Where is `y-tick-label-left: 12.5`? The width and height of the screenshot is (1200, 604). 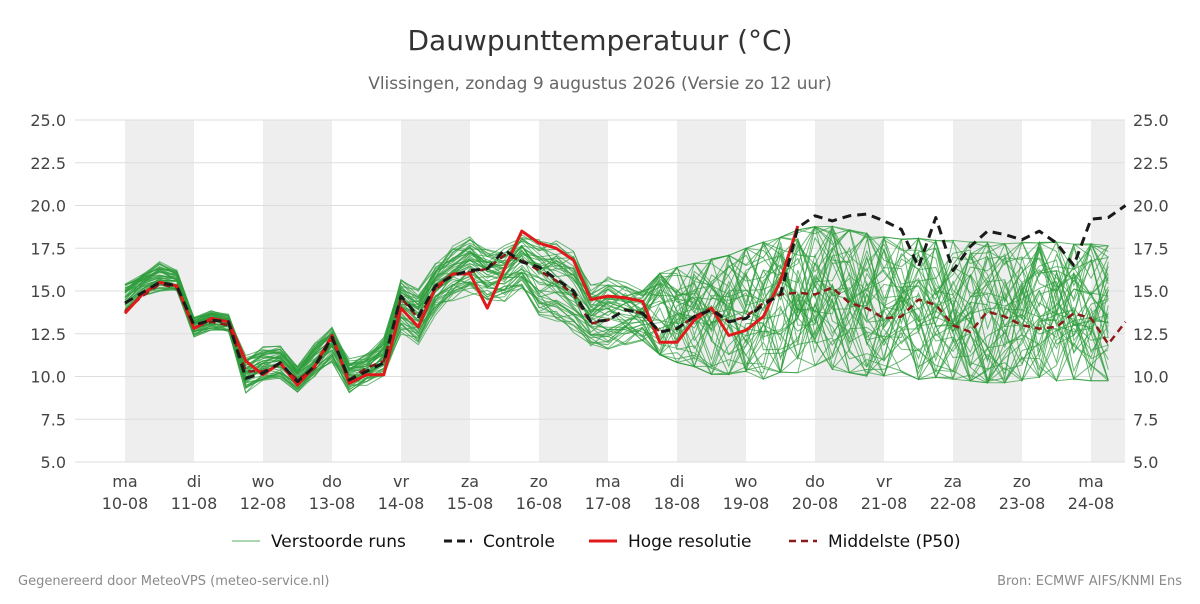
y-tick-label-left: 12.5 is located at coordinates (48, 334).